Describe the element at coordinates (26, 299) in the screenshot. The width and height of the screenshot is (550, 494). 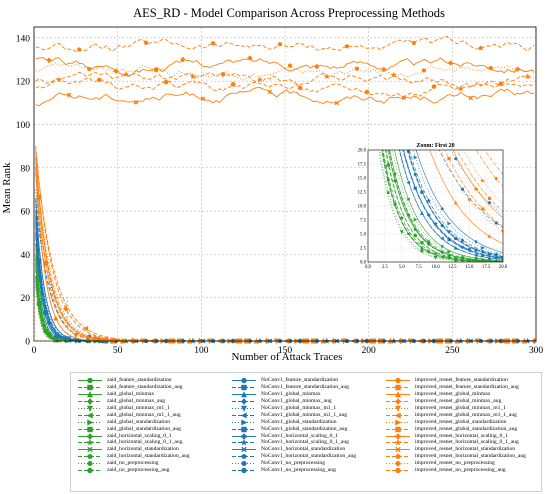
I see `y-tick-label: 20` at that location.